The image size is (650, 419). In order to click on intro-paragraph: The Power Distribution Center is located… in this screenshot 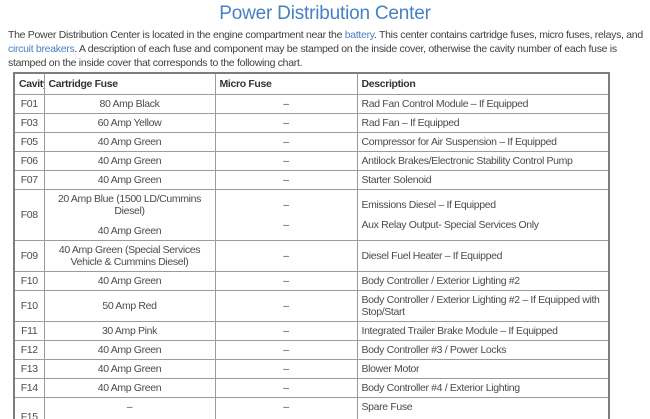, I will do `click(326, 49)`.